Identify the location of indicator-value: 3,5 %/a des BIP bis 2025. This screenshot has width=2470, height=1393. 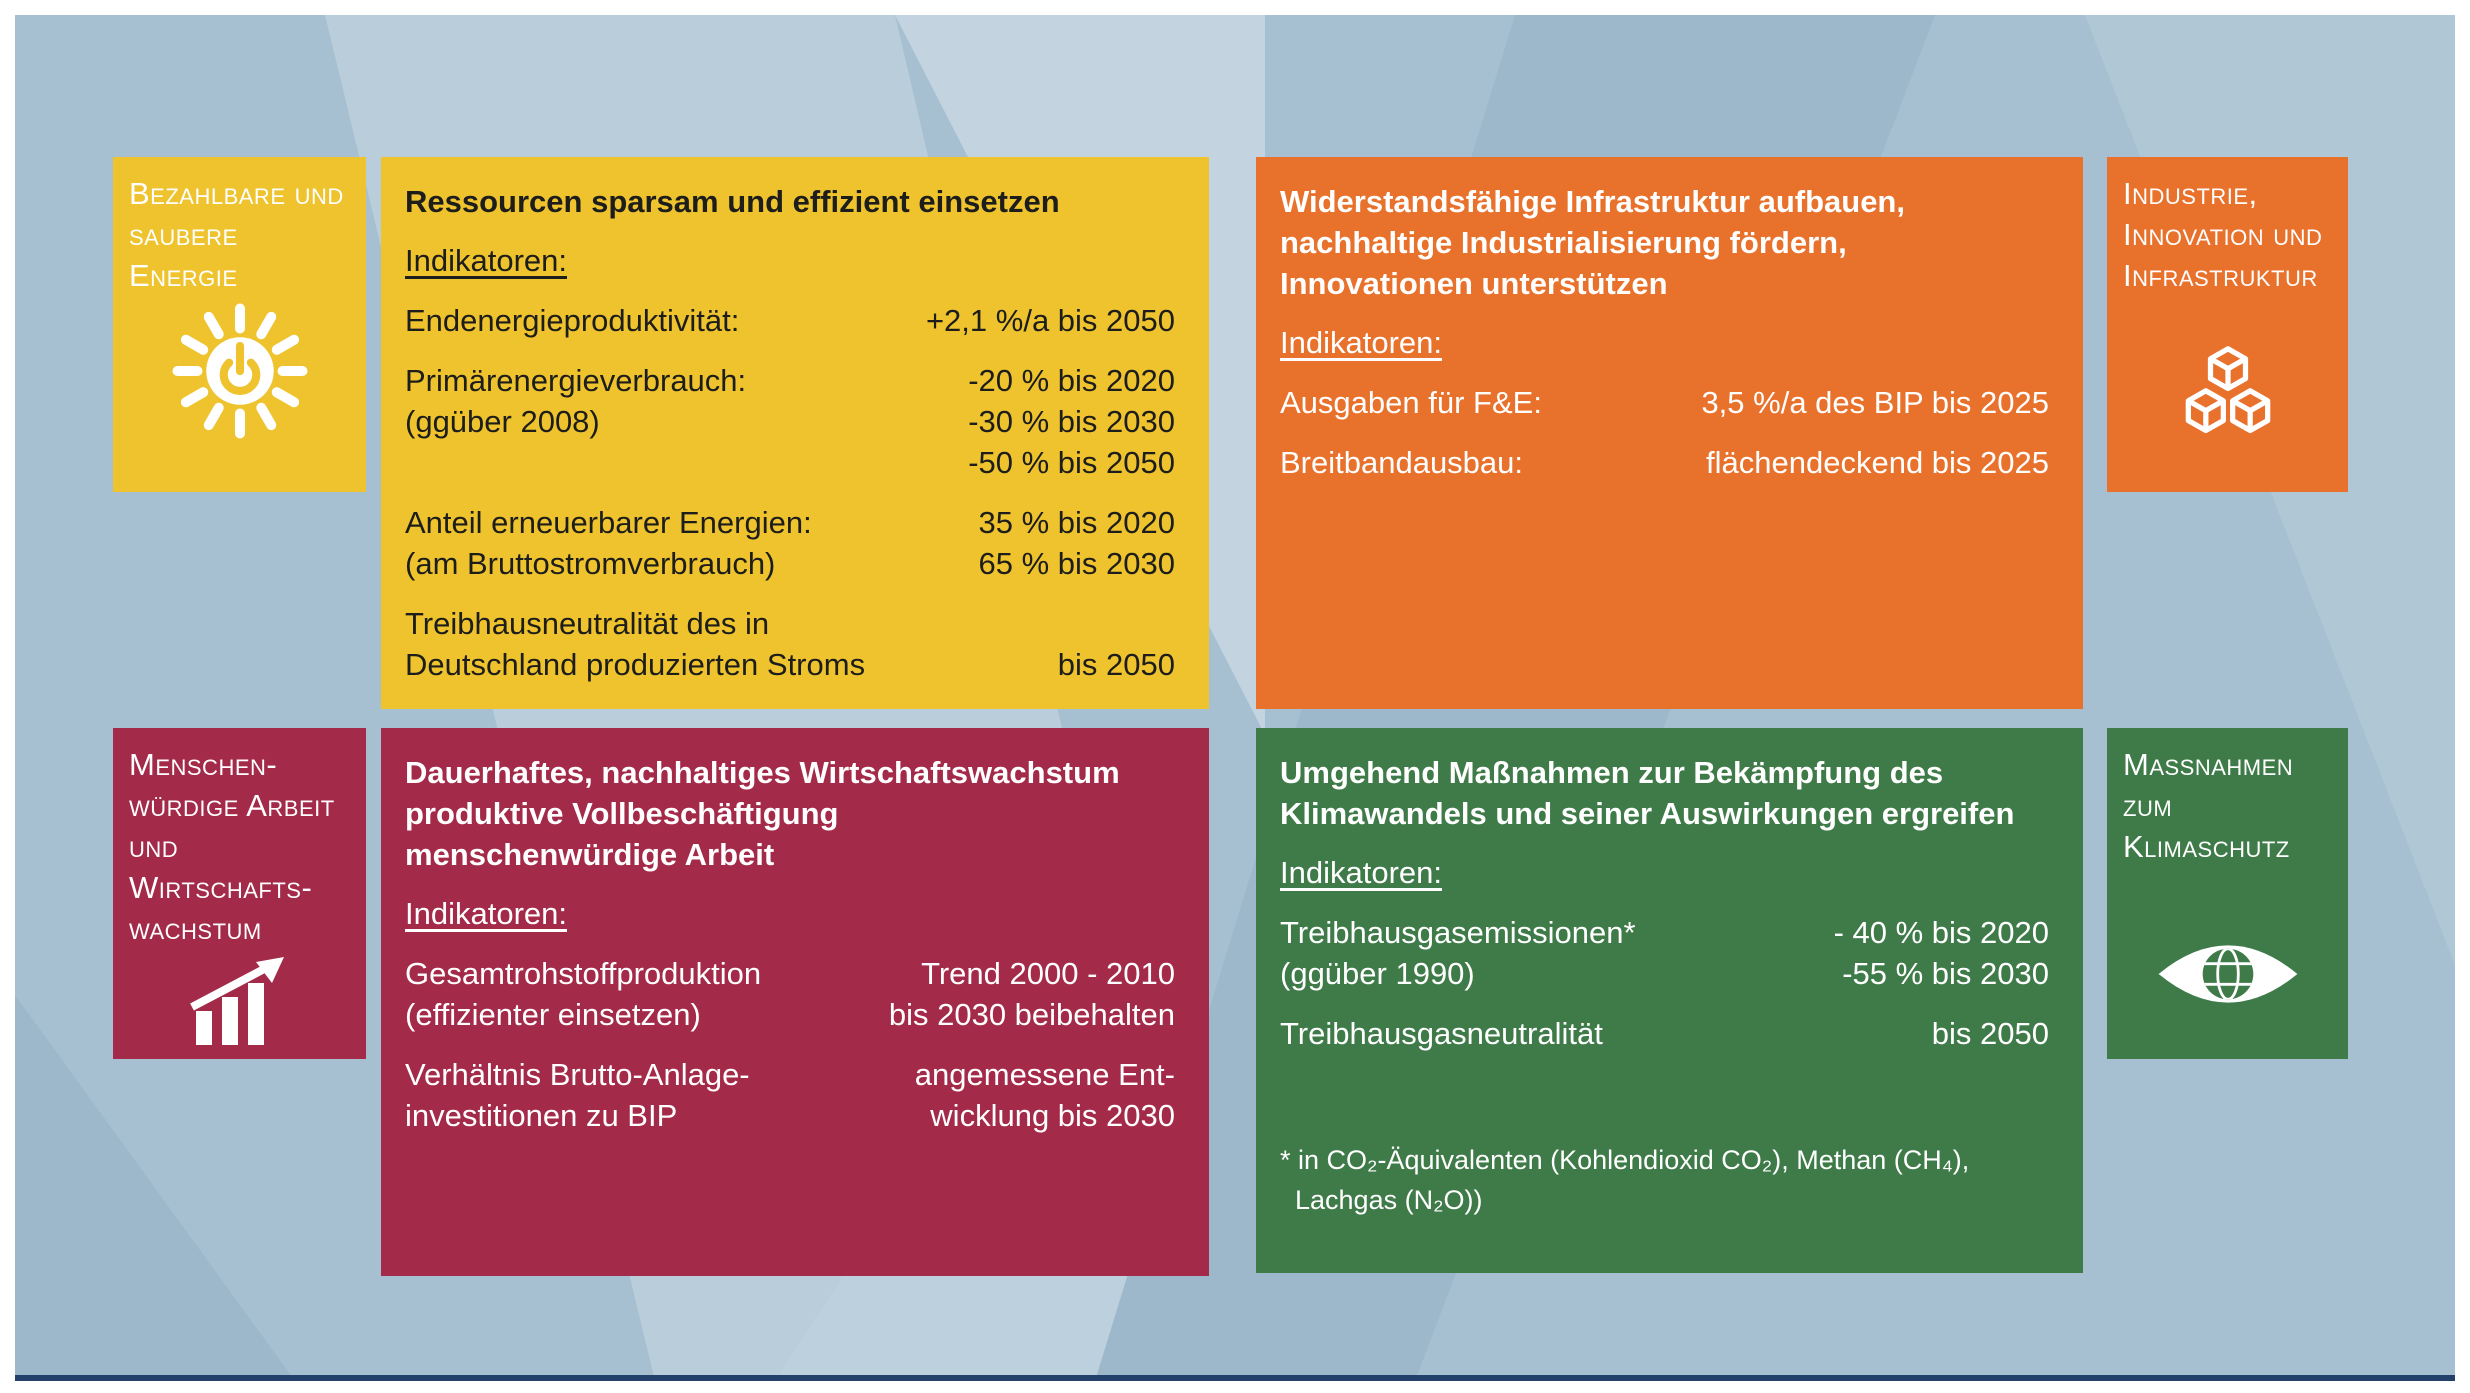
(1875, 402).